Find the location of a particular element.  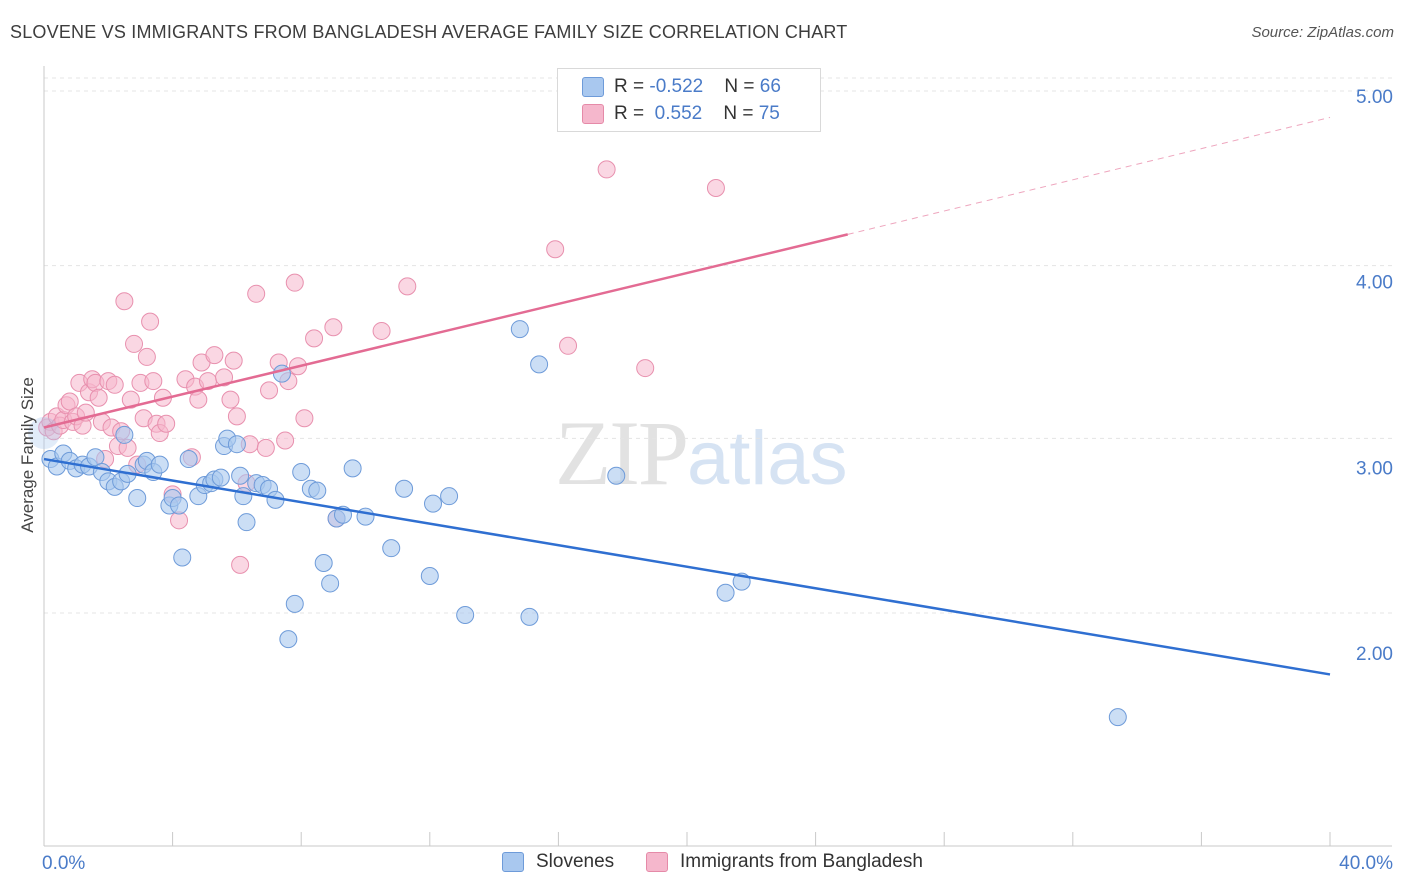

watermark-zip: ZIP is located at coordinates (622, 453).